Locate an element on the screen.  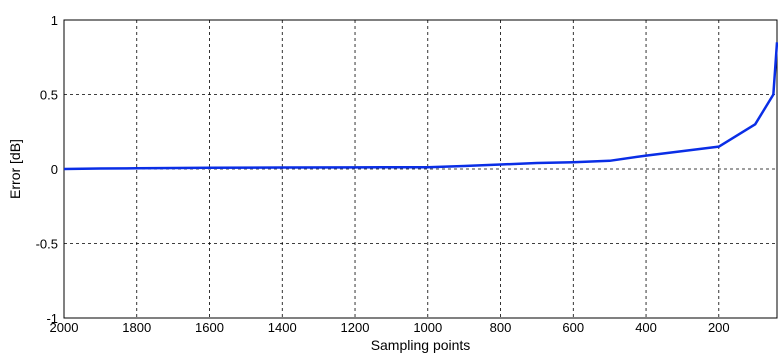
x-tick-label: 200 is located at coordinates (719, 327).